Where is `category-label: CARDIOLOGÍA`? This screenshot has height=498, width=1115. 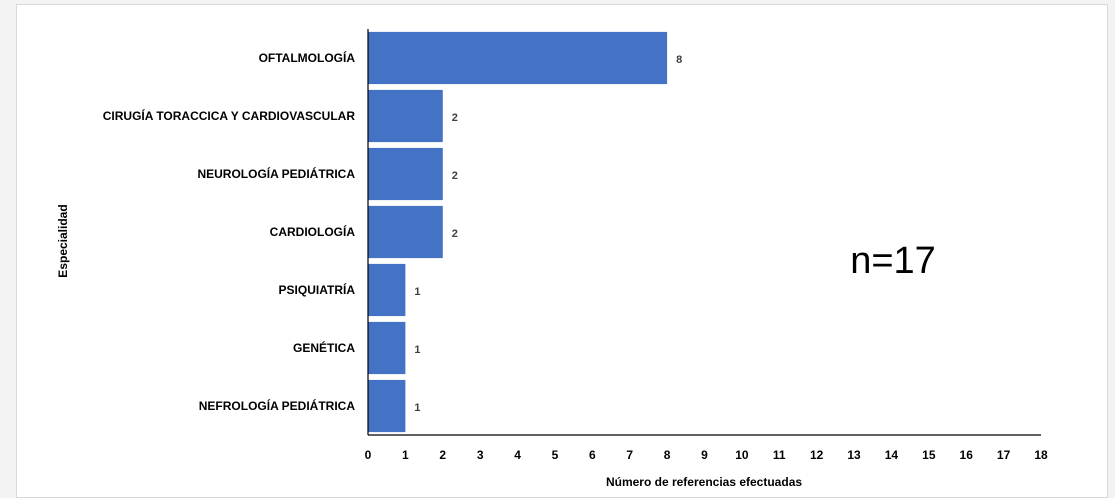
category-label: CARDIOLOGÍA is located at coordinates (313, 231).